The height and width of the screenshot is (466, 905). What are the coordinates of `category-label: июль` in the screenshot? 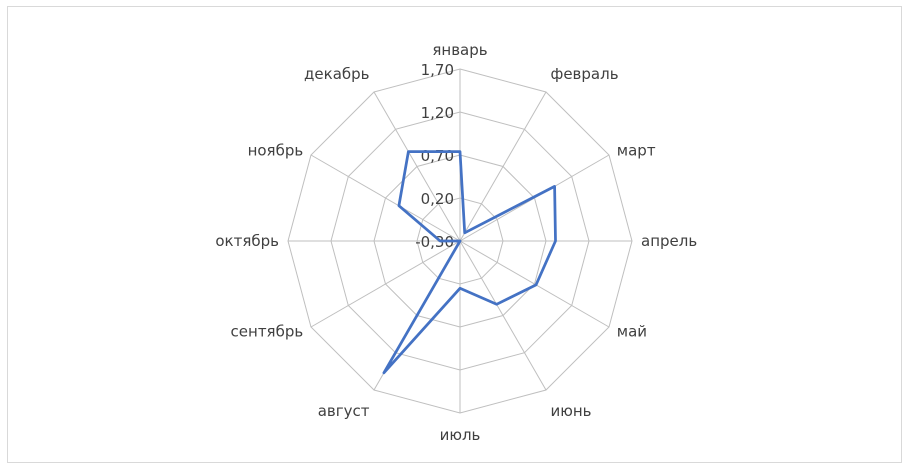 It's located at (460, 435).